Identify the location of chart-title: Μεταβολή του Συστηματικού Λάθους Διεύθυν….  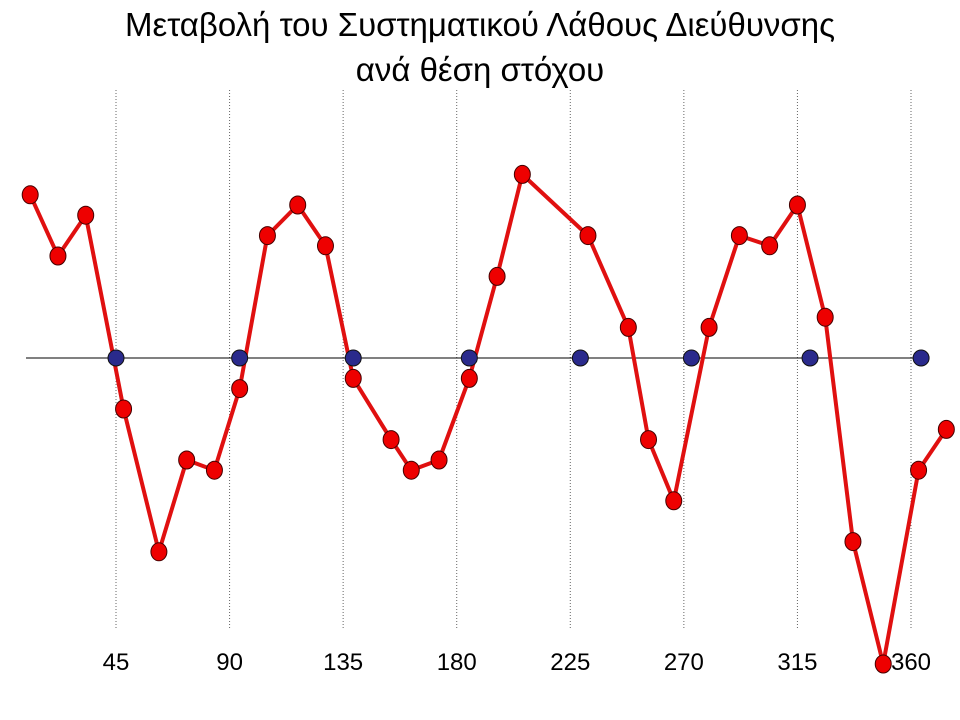
(480, 47).